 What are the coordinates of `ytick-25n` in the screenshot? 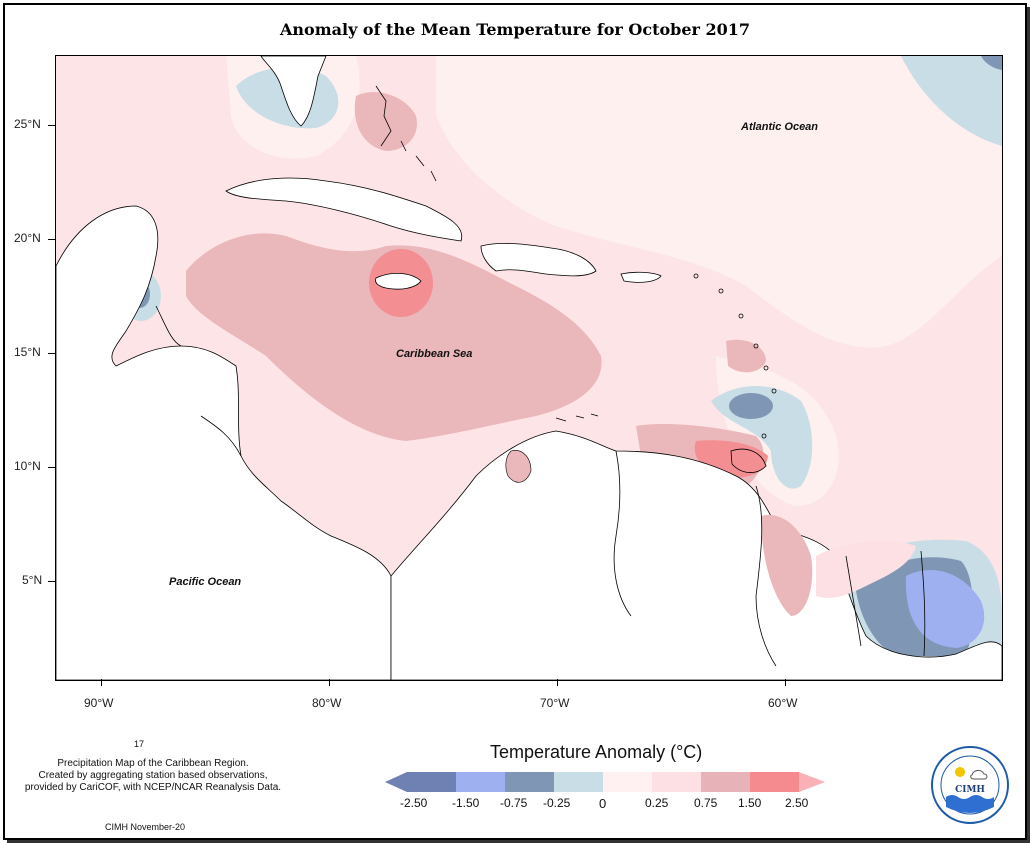 It's located at (51, 125).